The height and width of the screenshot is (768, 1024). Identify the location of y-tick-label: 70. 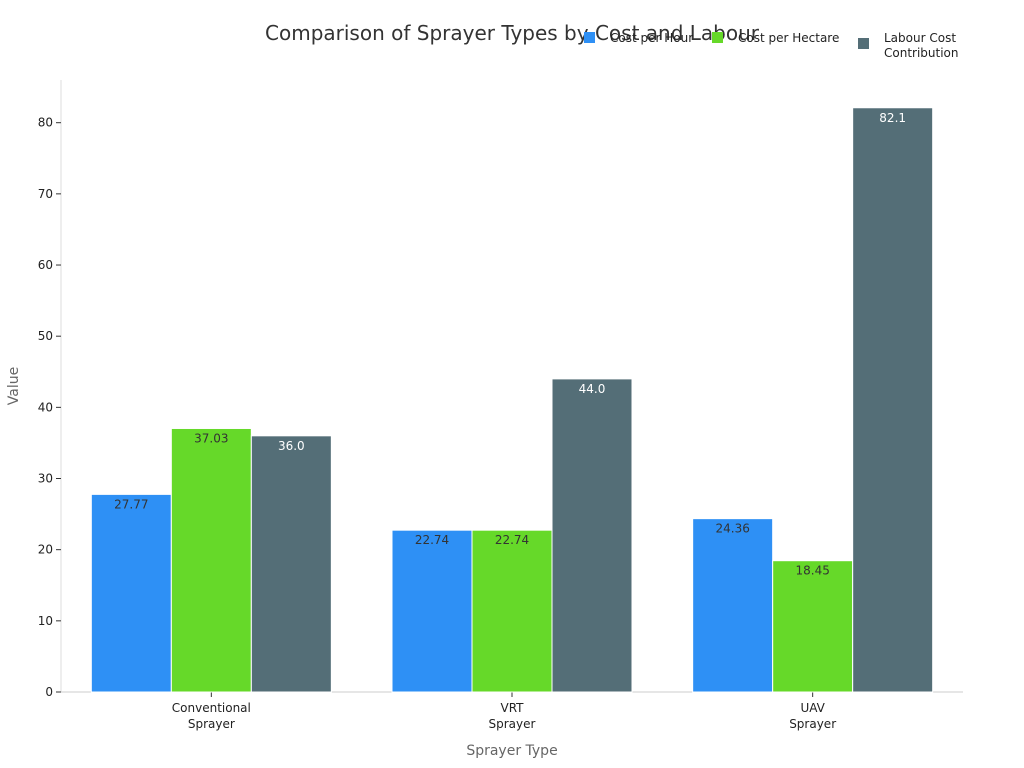
(45, 194).